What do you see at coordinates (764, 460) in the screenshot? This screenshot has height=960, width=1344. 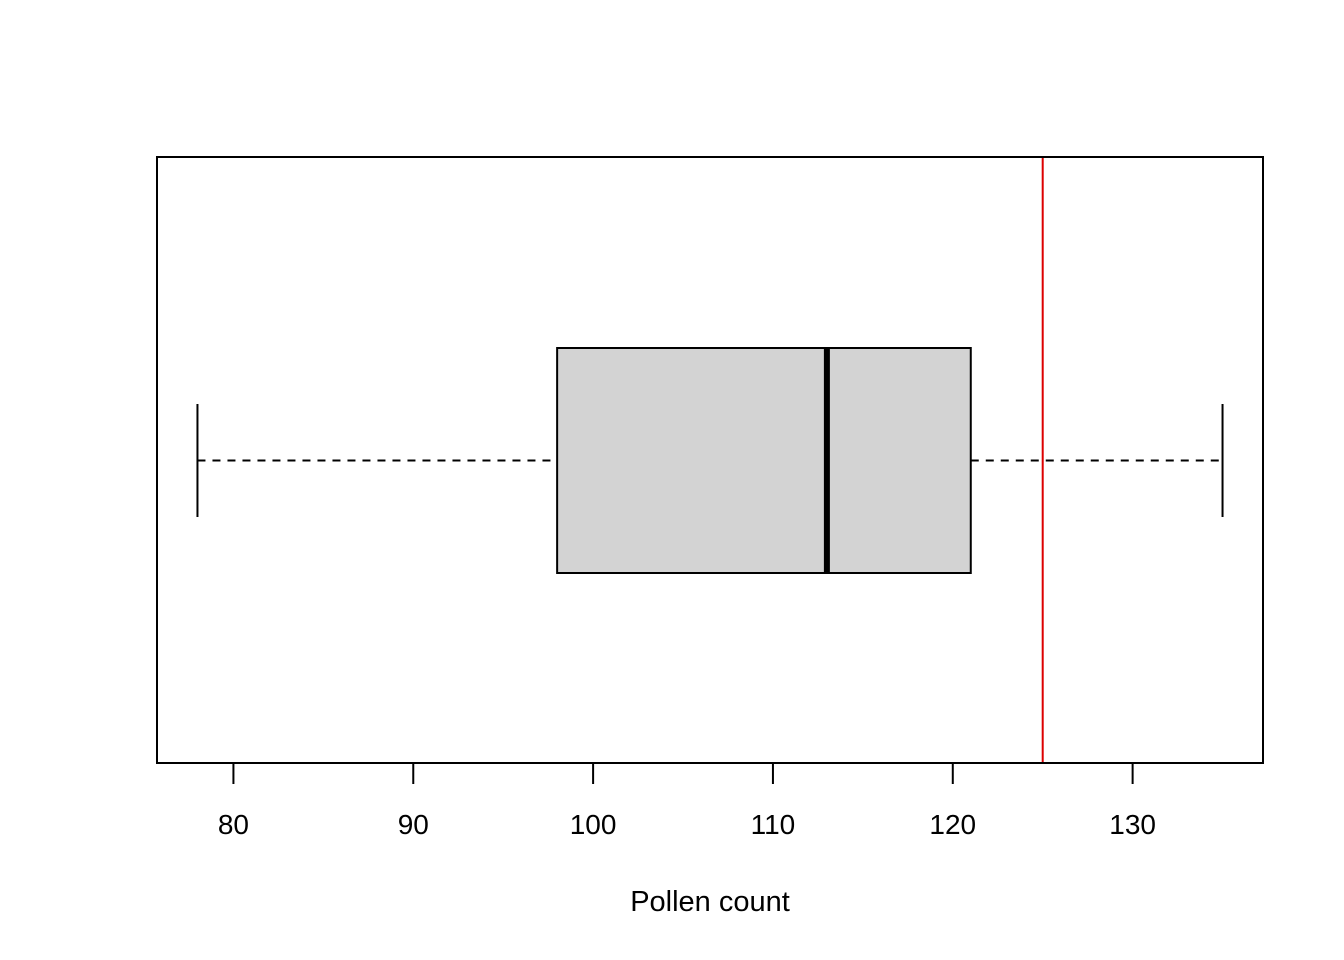 I see `iqr-box` at bounding box center [764, 460].